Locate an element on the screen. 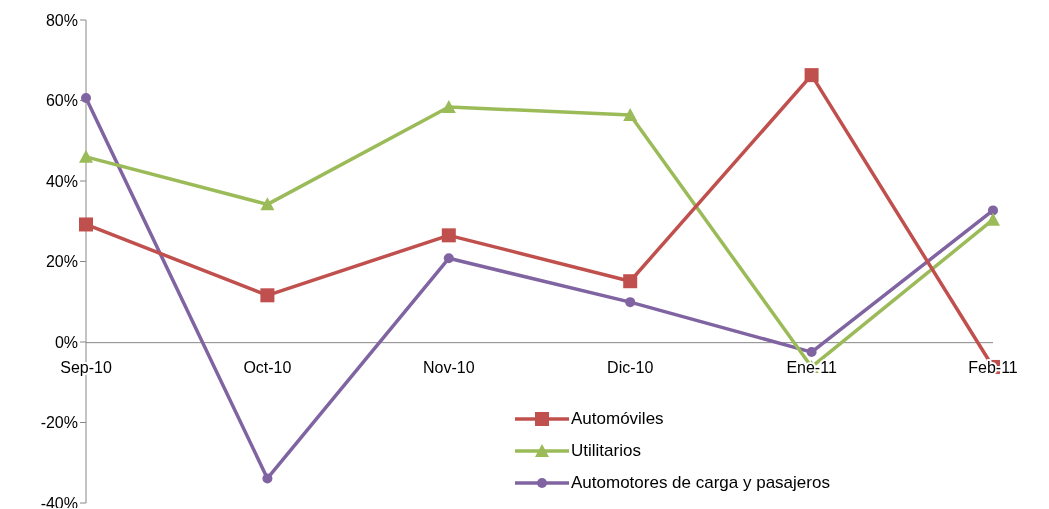 This screenshot has width=1049, height=509. y-tick-label: 0% is located at coordinates (66, 342).